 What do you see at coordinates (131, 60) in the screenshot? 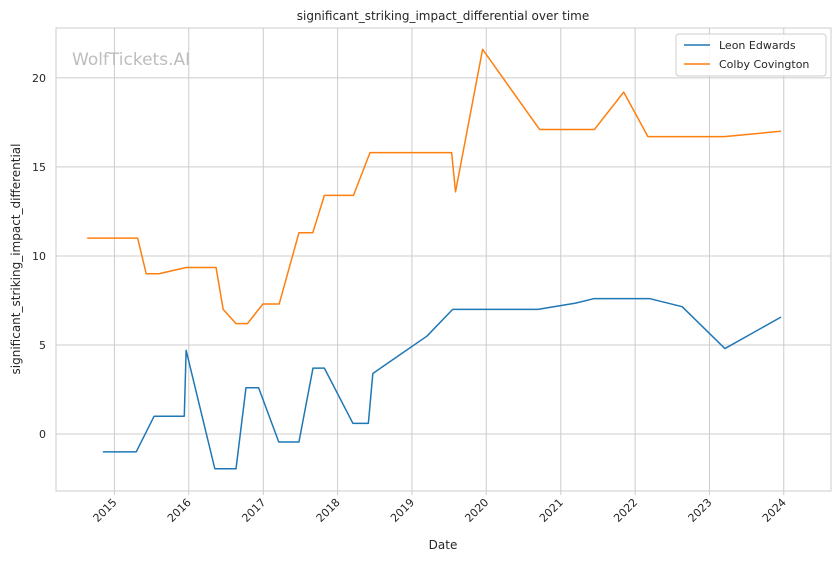
I see `watermark: WolfTickets.AI` at bounding box center [131, 60].